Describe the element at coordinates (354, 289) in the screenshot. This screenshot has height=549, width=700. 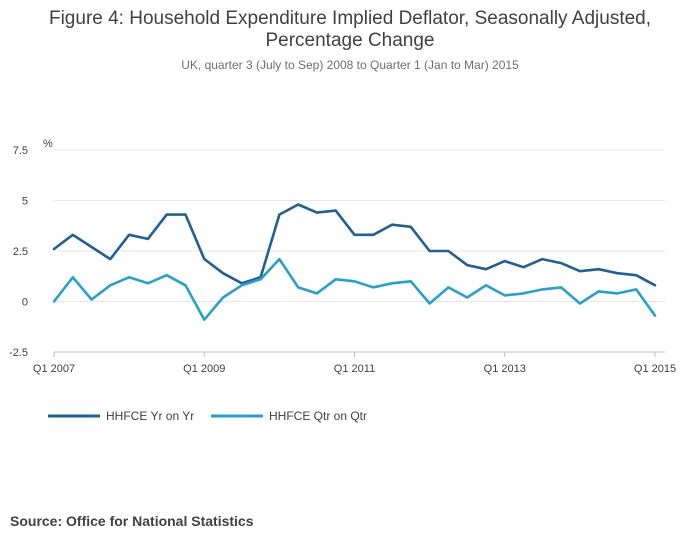
I see `series-line-qtr-on-qtr` at that location.